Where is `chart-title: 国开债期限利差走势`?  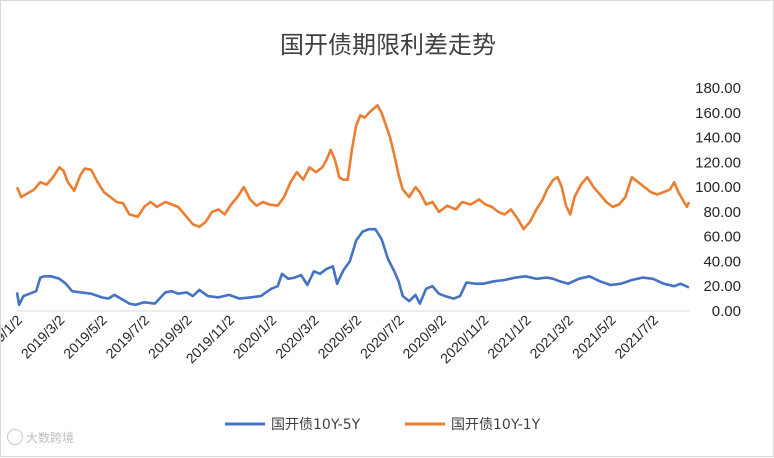
chart-title: 国开债期限利差走势 is located at coordinates (388, 45).